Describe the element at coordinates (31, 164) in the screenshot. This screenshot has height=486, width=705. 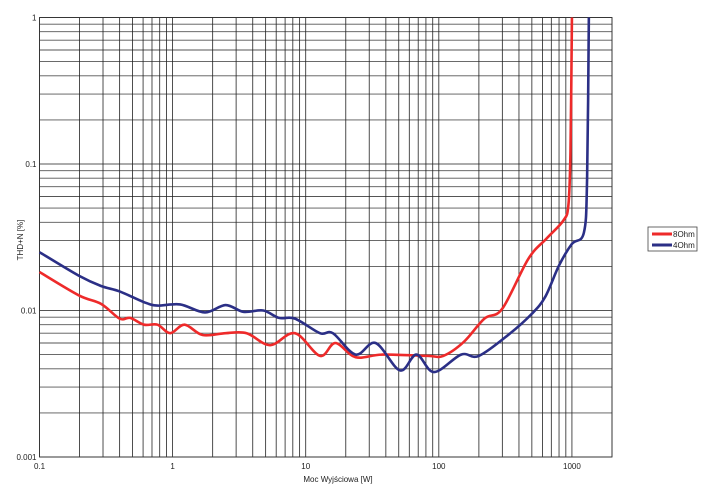
I see `y-tick-label: 0.1` at that location.